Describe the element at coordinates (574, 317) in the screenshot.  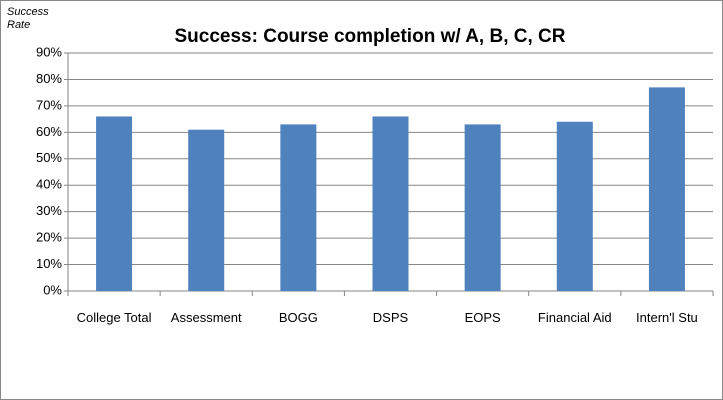
I see `x-tick-label: Financial Aid` at that location.